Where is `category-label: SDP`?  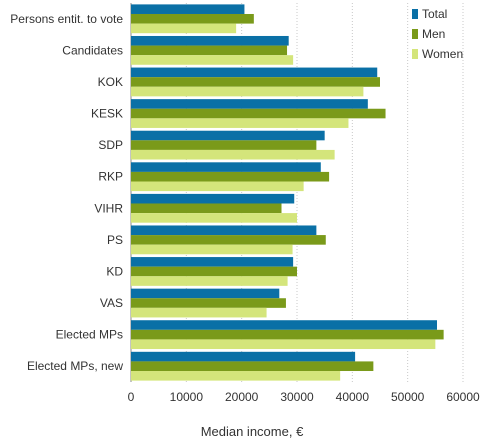 category-label: SDP is located at coordinates (110, 145).